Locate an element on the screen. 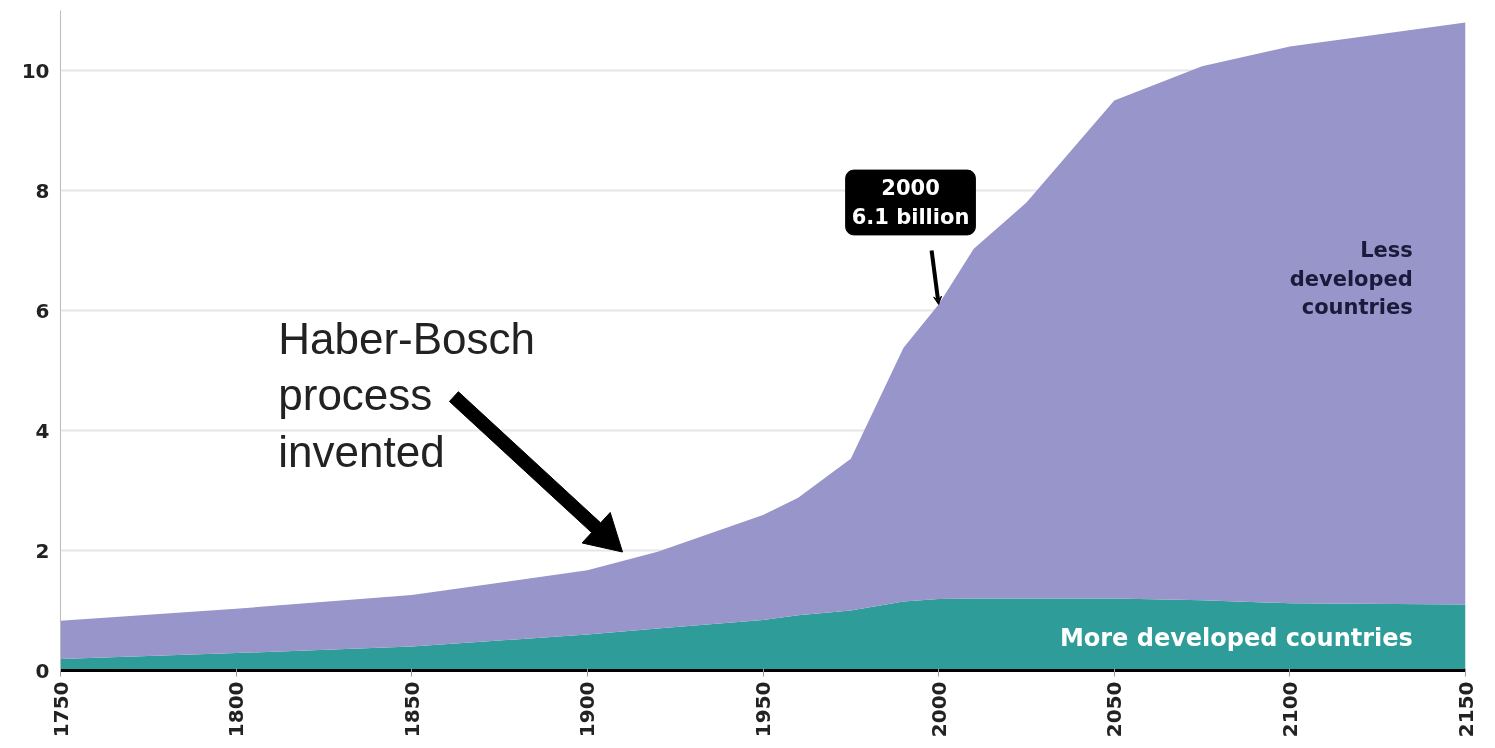  y-tick-label: 2 is located at coordinates (42, 550).